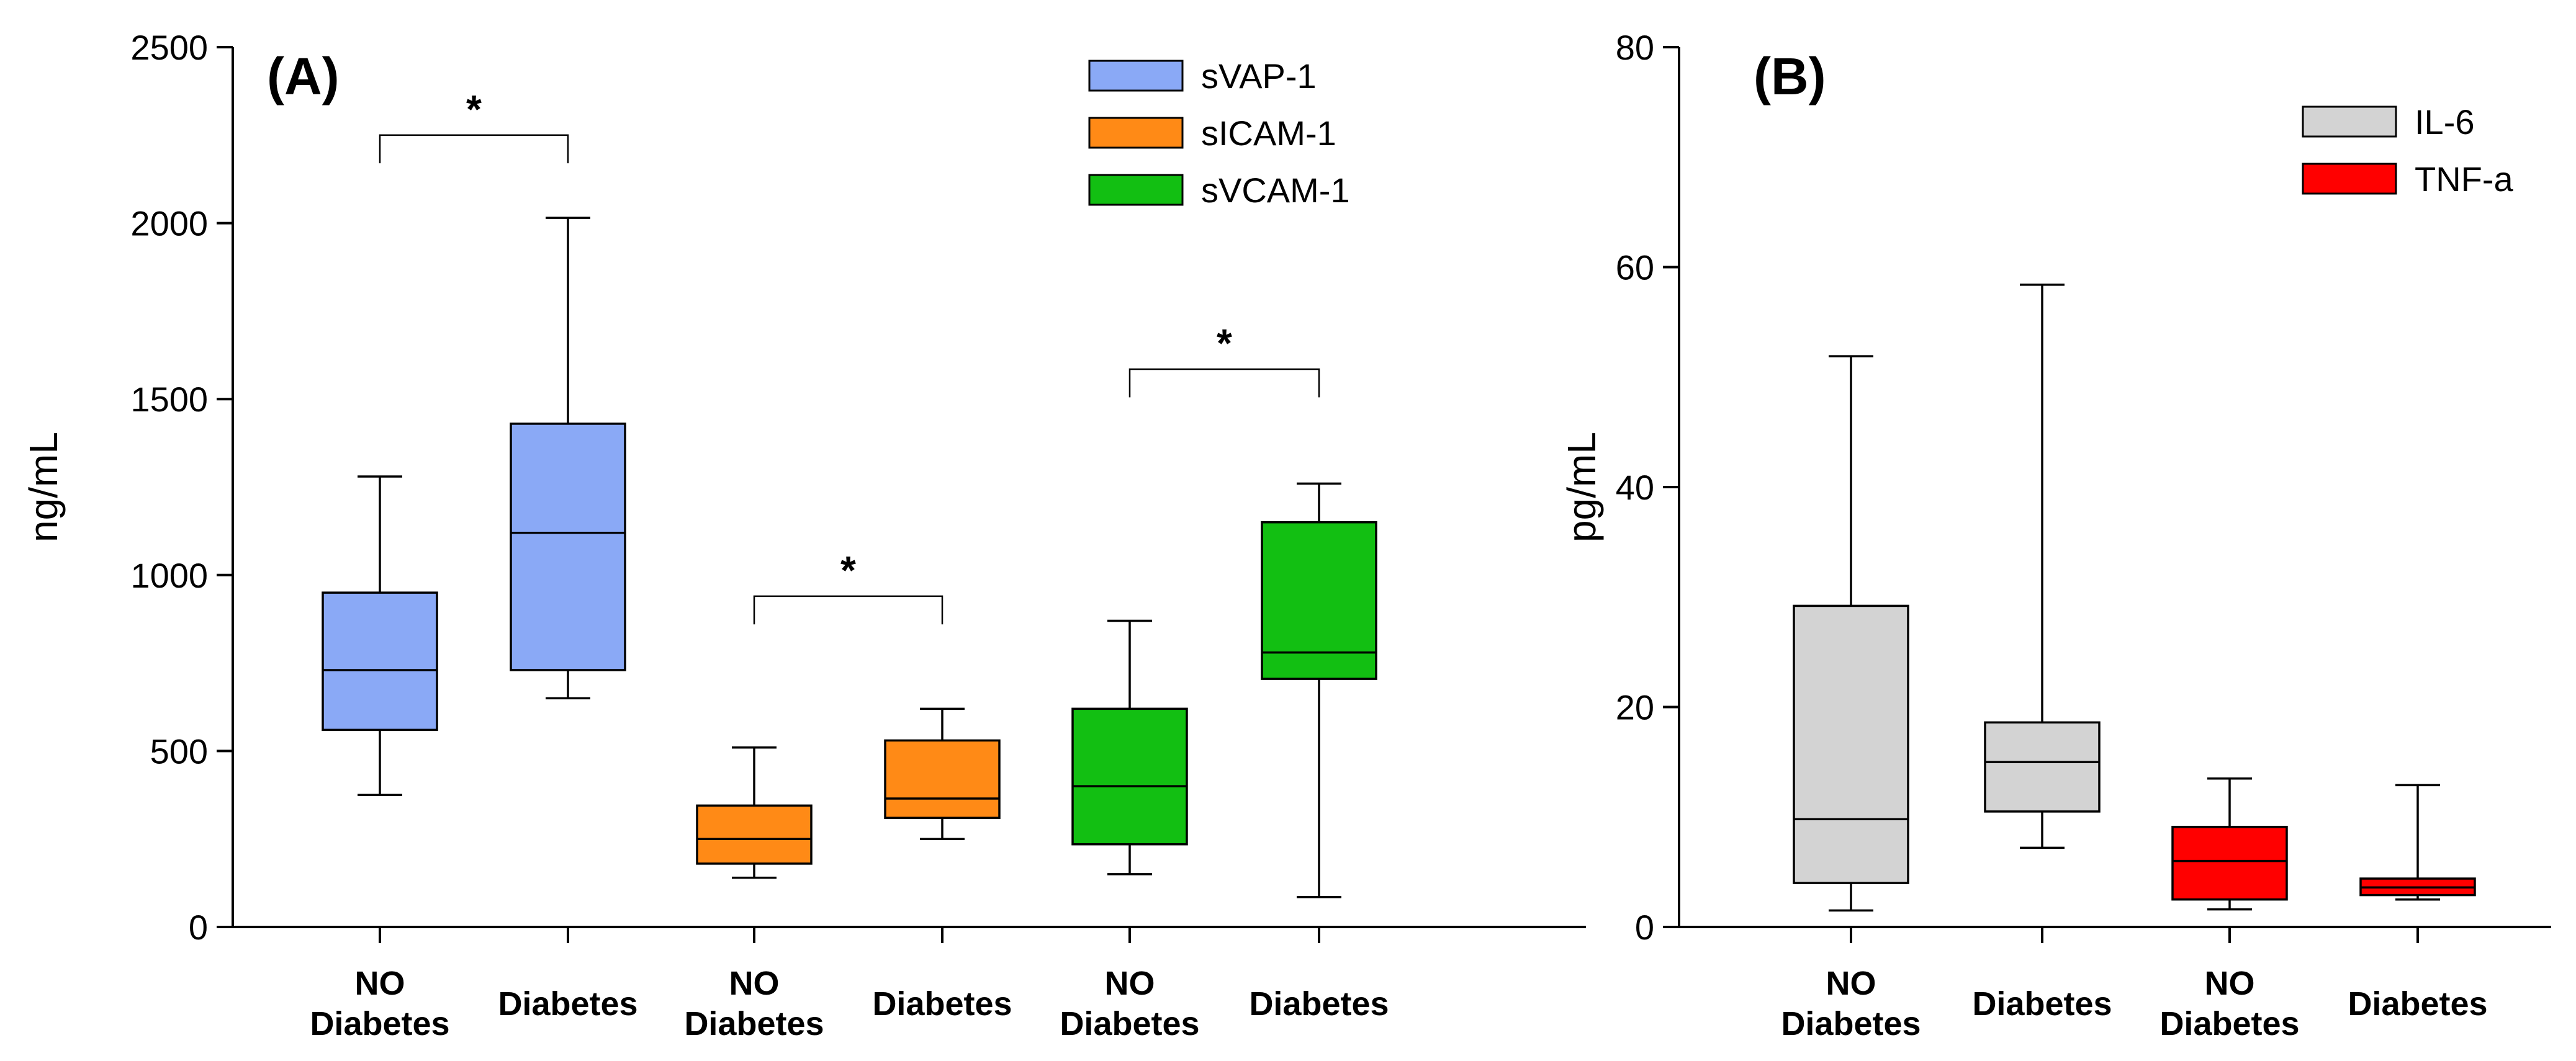 This screenshot has width=2576, height=1061. I want to click on legend-label: sICAM-1, so click(1268, 133).